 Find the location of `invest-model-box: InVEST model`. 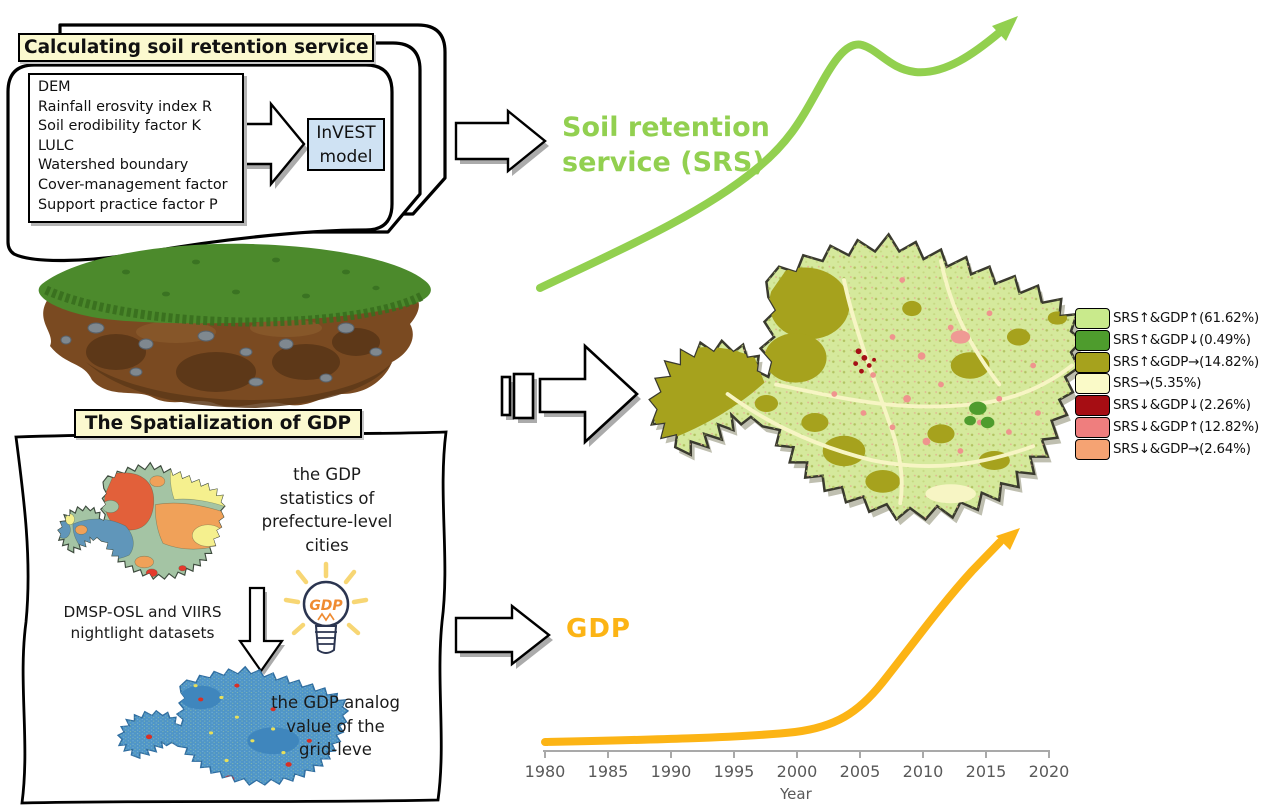

invest-model-box: InVEST model is located at coordinates (346, 144).